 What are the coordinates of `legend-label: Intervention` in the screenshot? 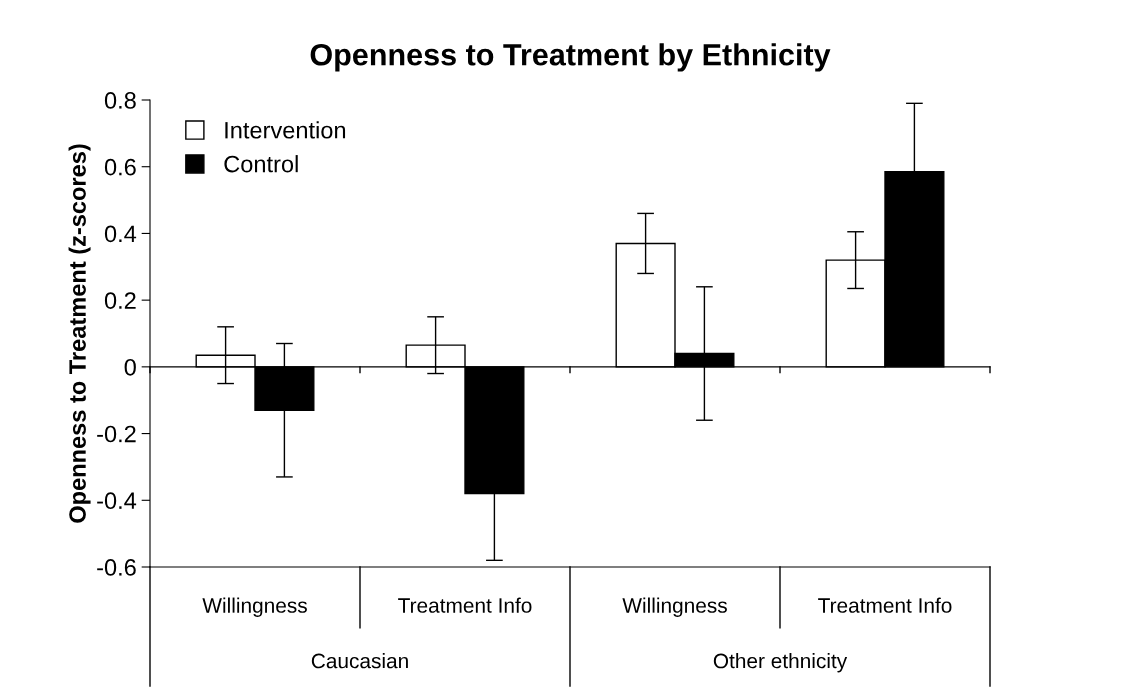 It's located at (285, 130).